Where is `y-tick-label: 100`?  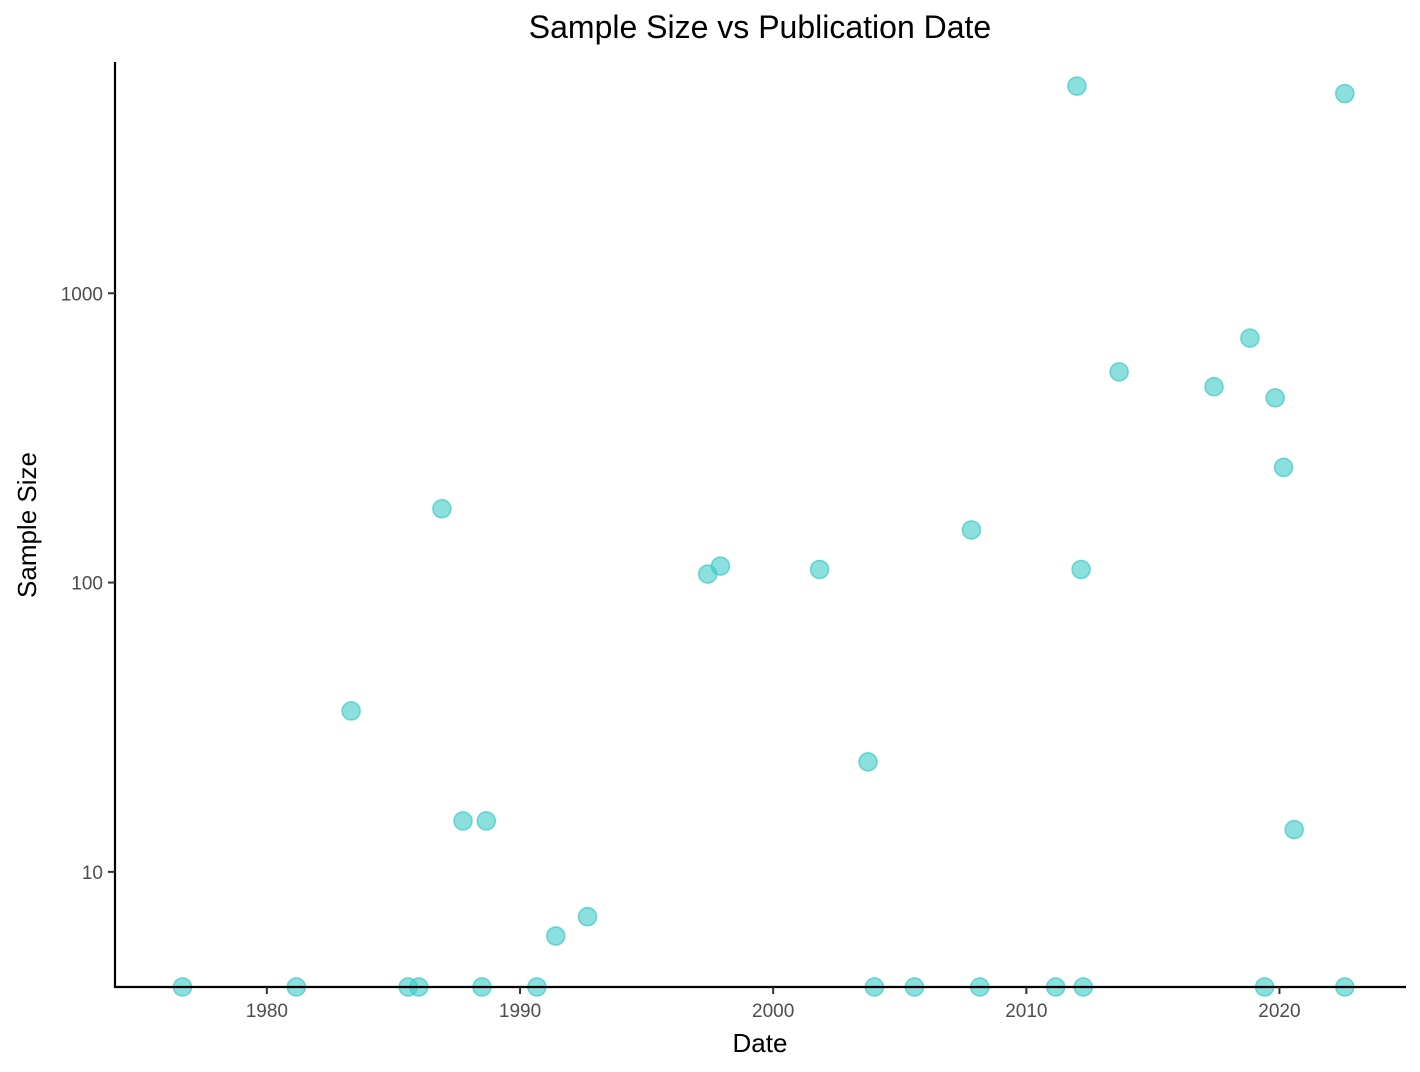
y-tick-label: 100 is located at coordinates (87, 584).